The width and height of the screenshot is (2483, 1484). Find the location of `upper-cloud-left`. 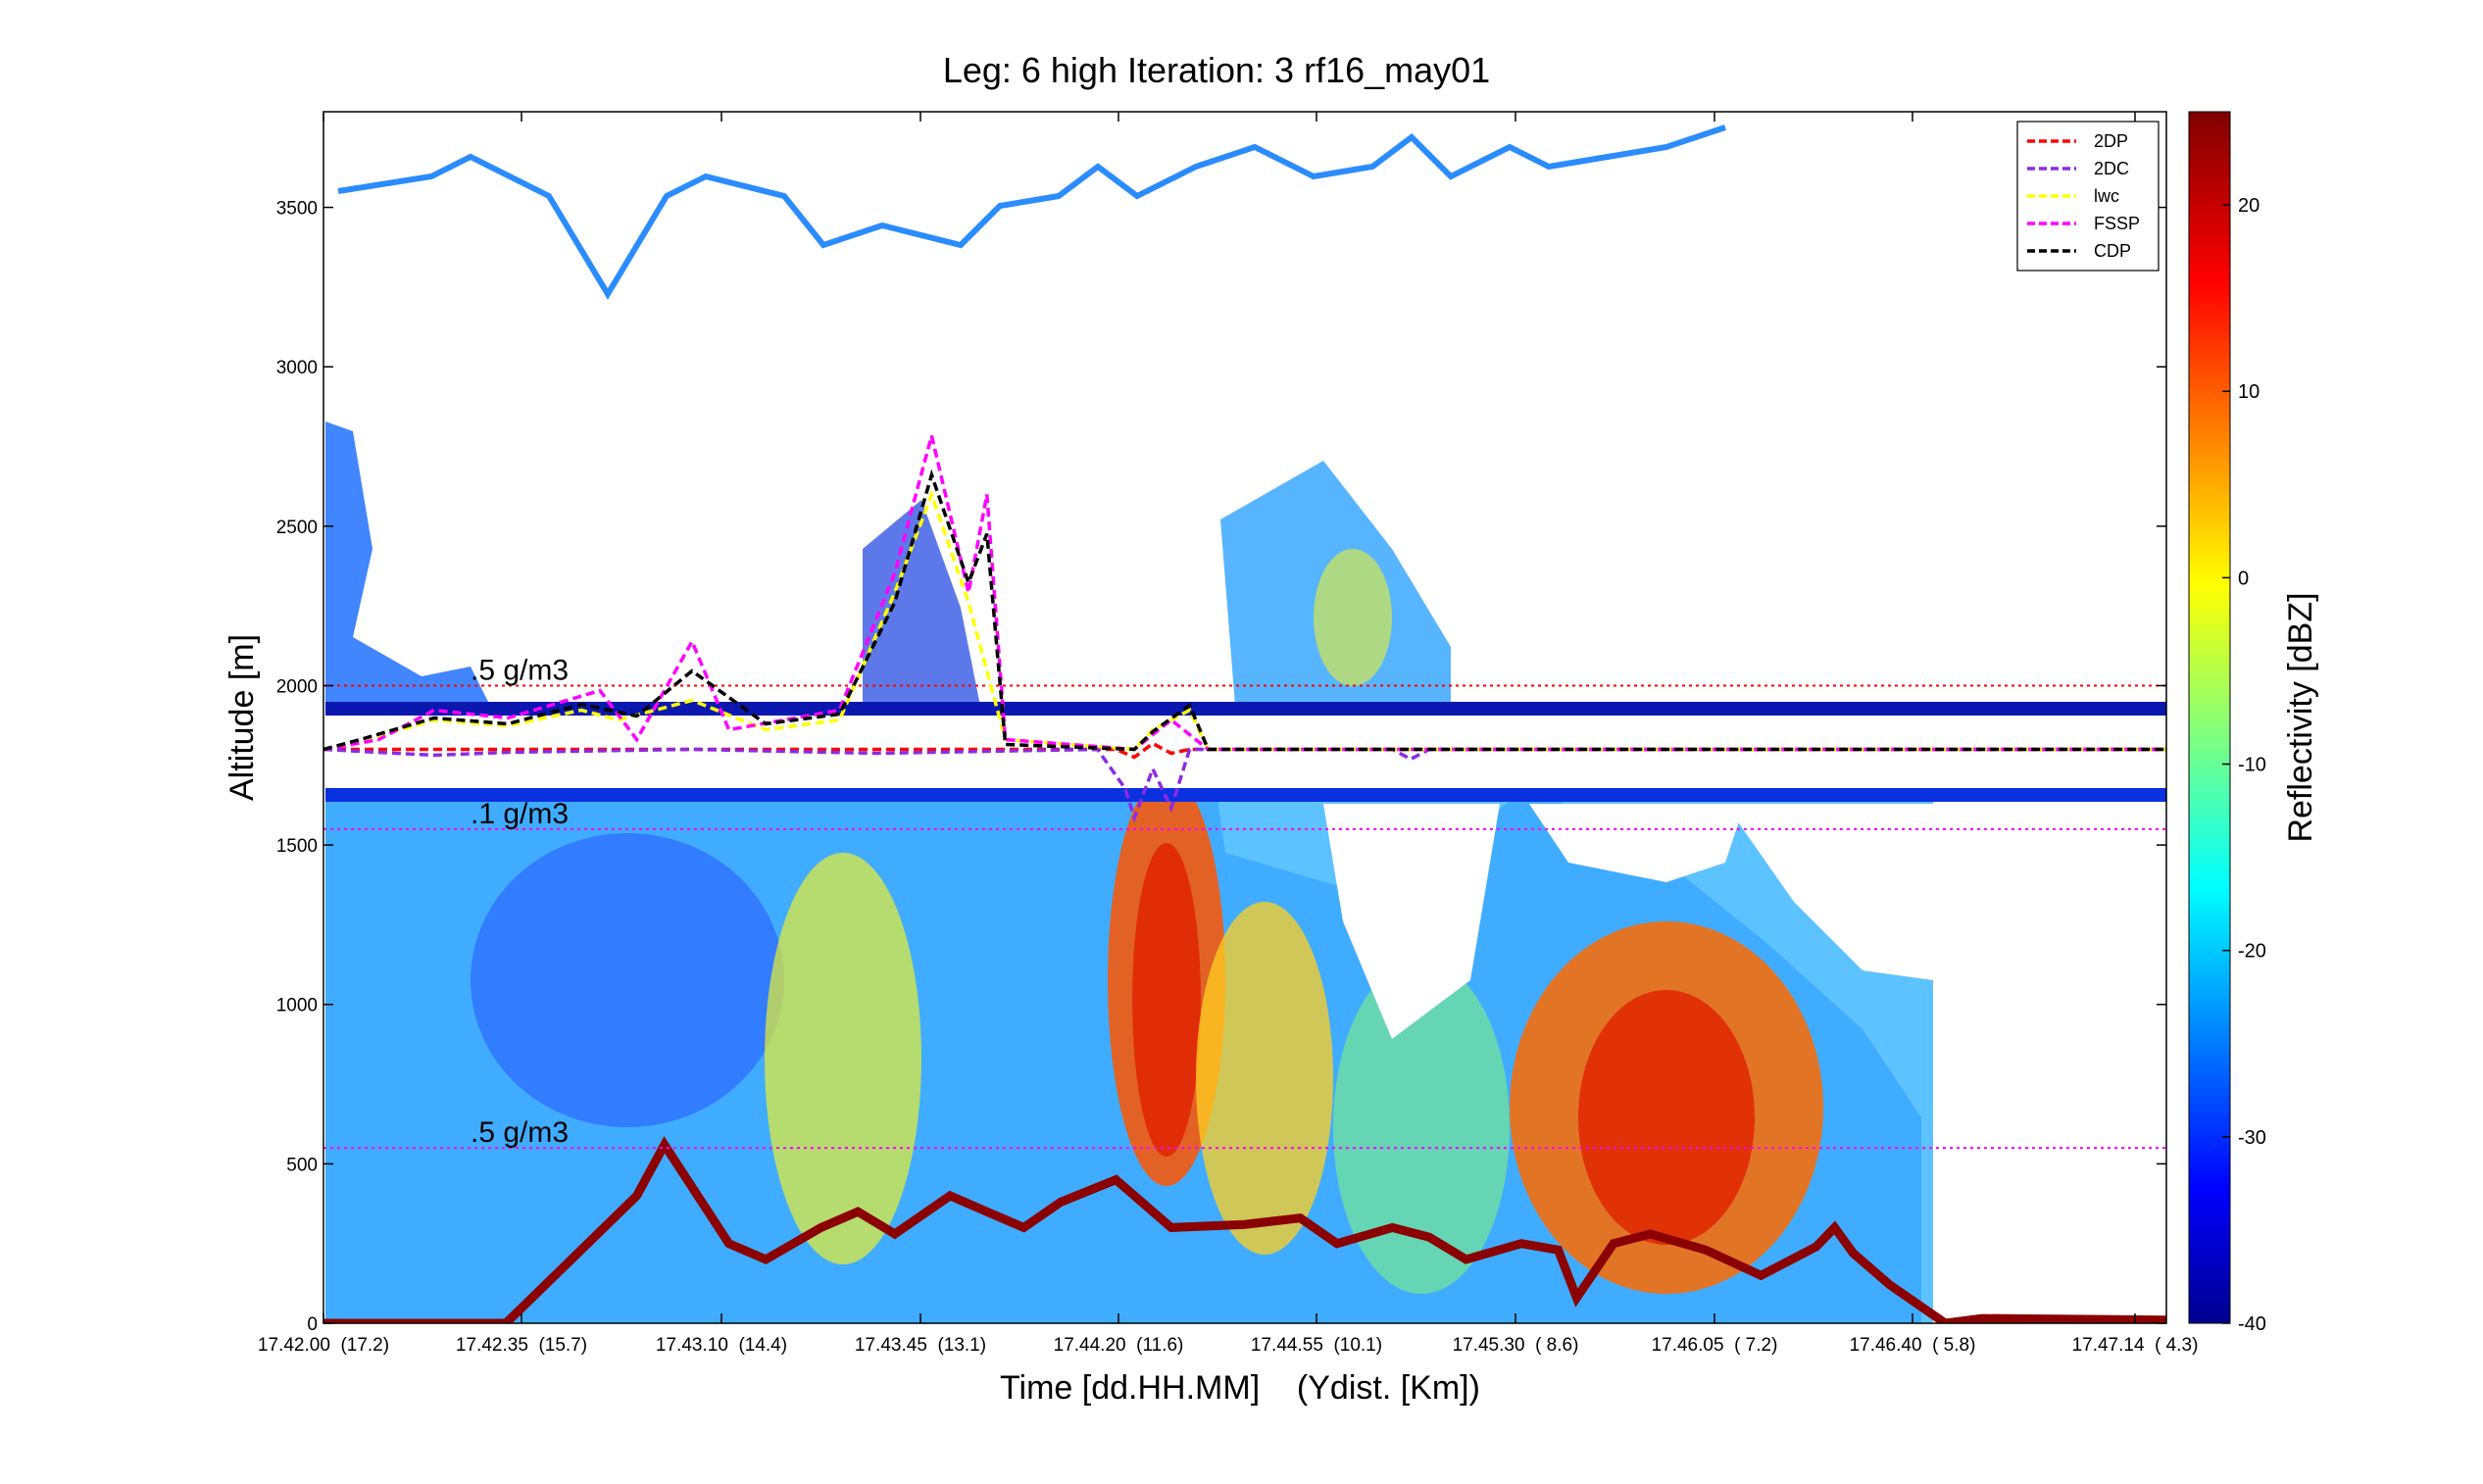

upper-cloud-left is located at coordinates (407, 563).